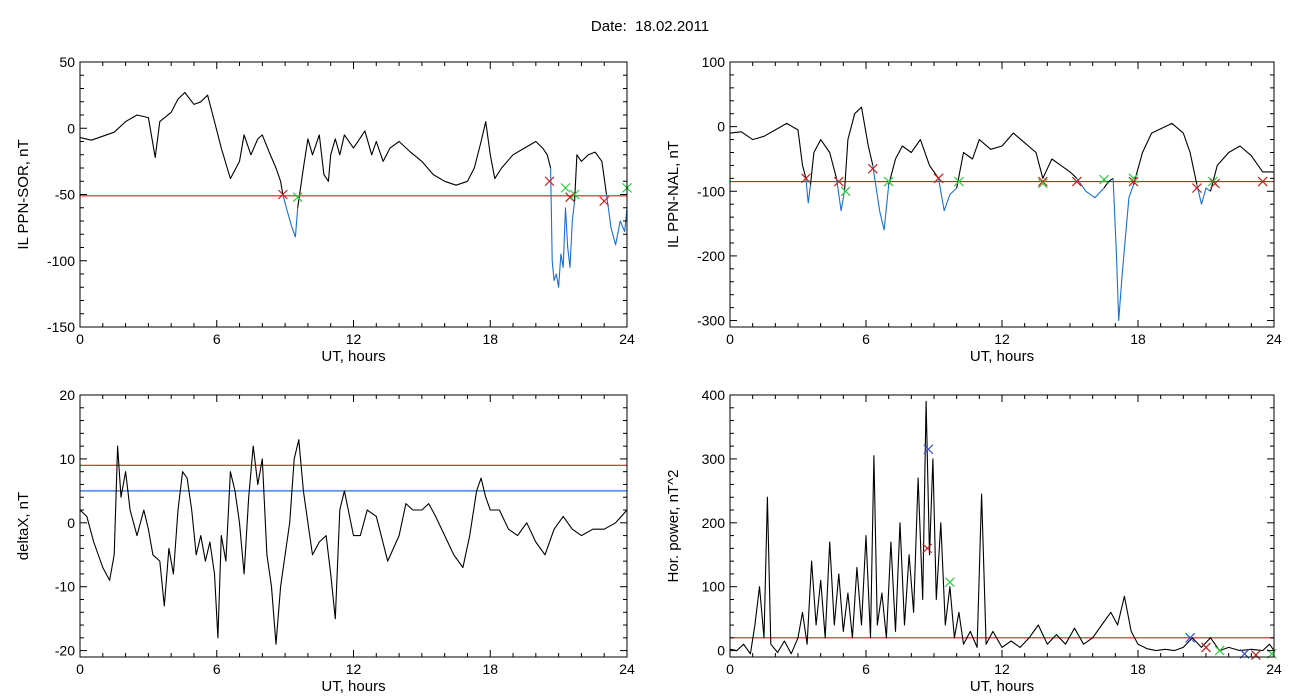 The height and width of the screenshot is (700, 1300). I want to click on y-tick-label: 10, so click(67, 459).